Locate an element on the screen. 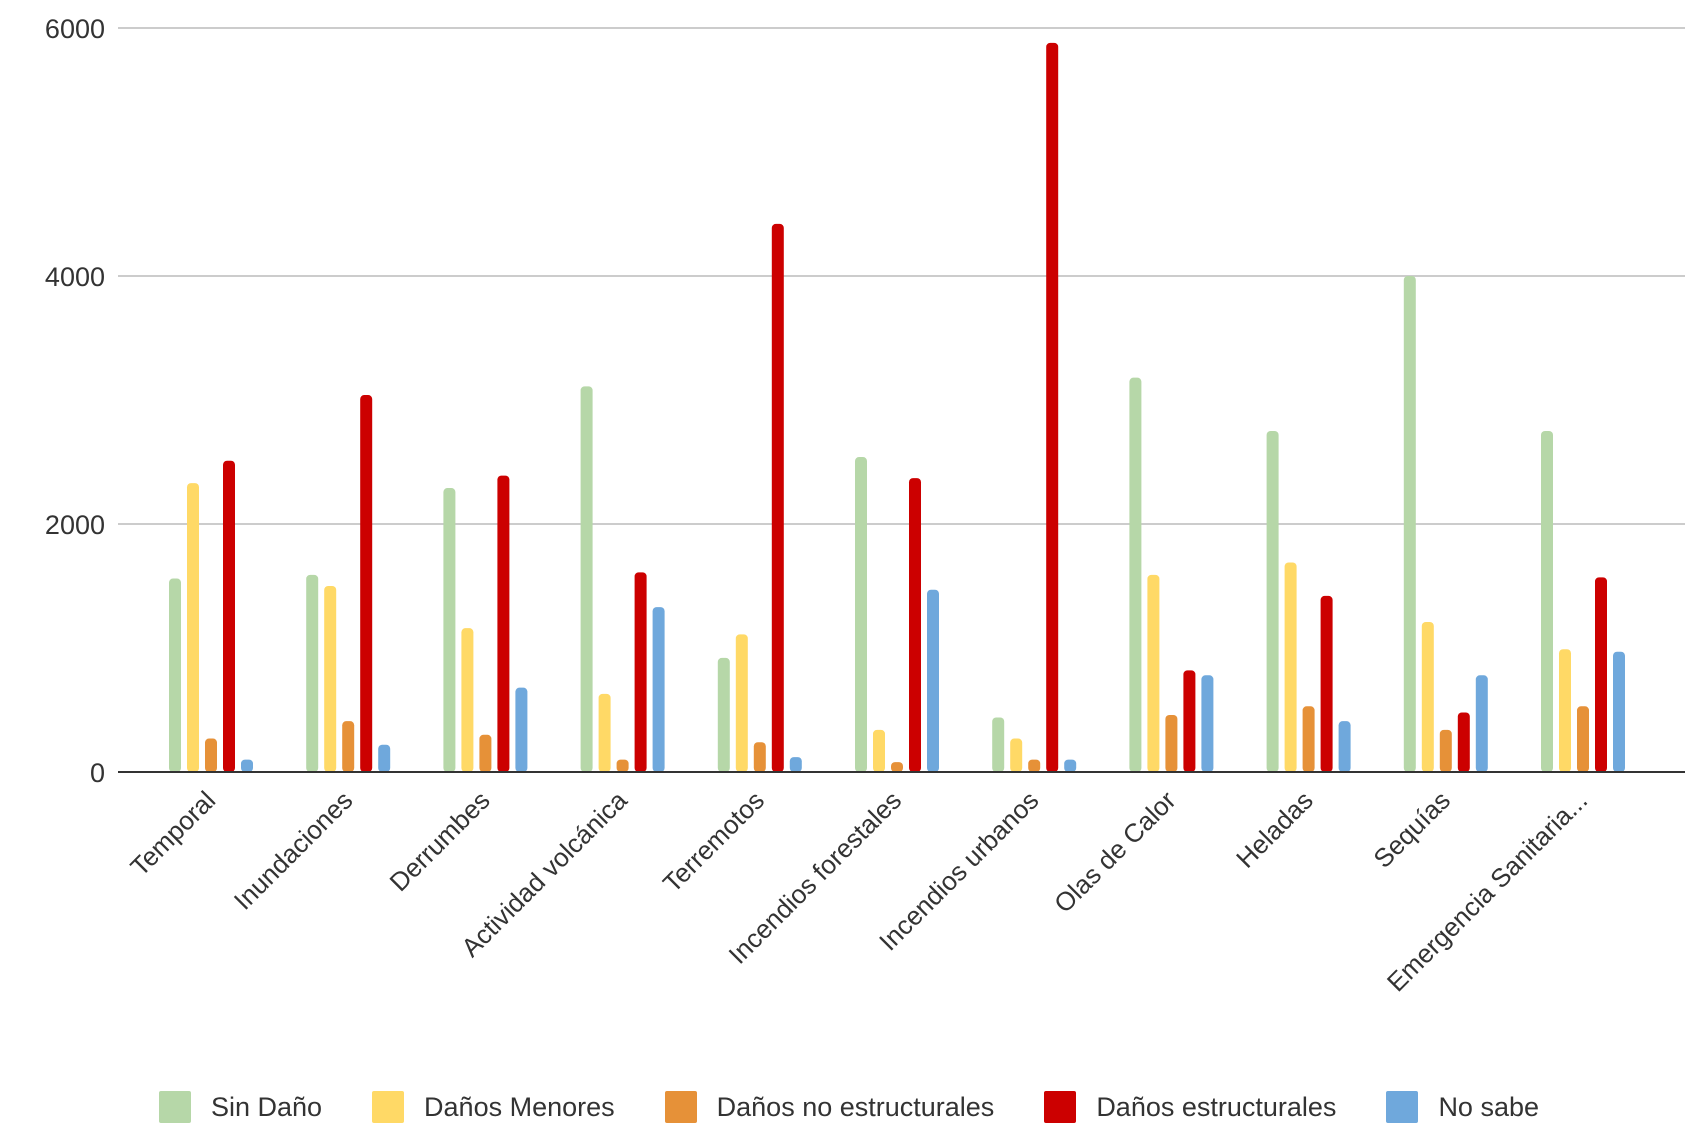  legend-item: Daños estructurales is located at coordinates (1190, 1107).